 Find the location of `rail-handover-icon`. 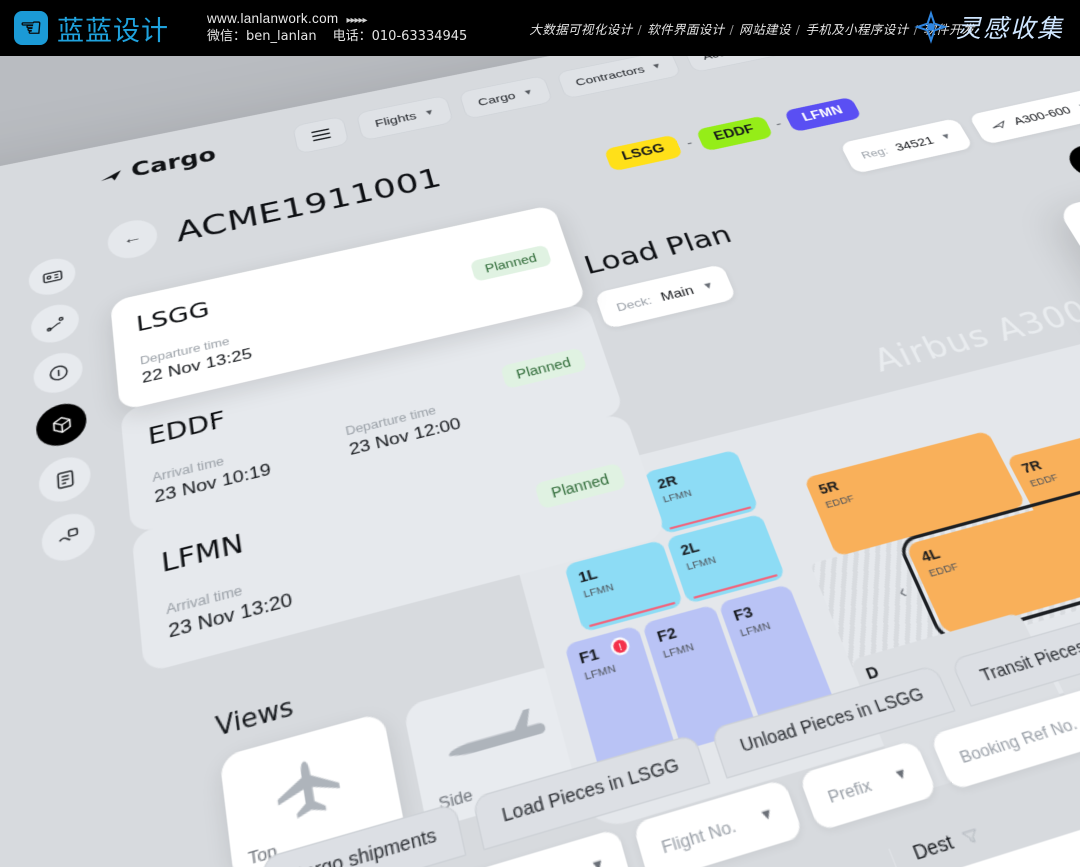

rail-handover-icon is located at coordinates (68, 537).